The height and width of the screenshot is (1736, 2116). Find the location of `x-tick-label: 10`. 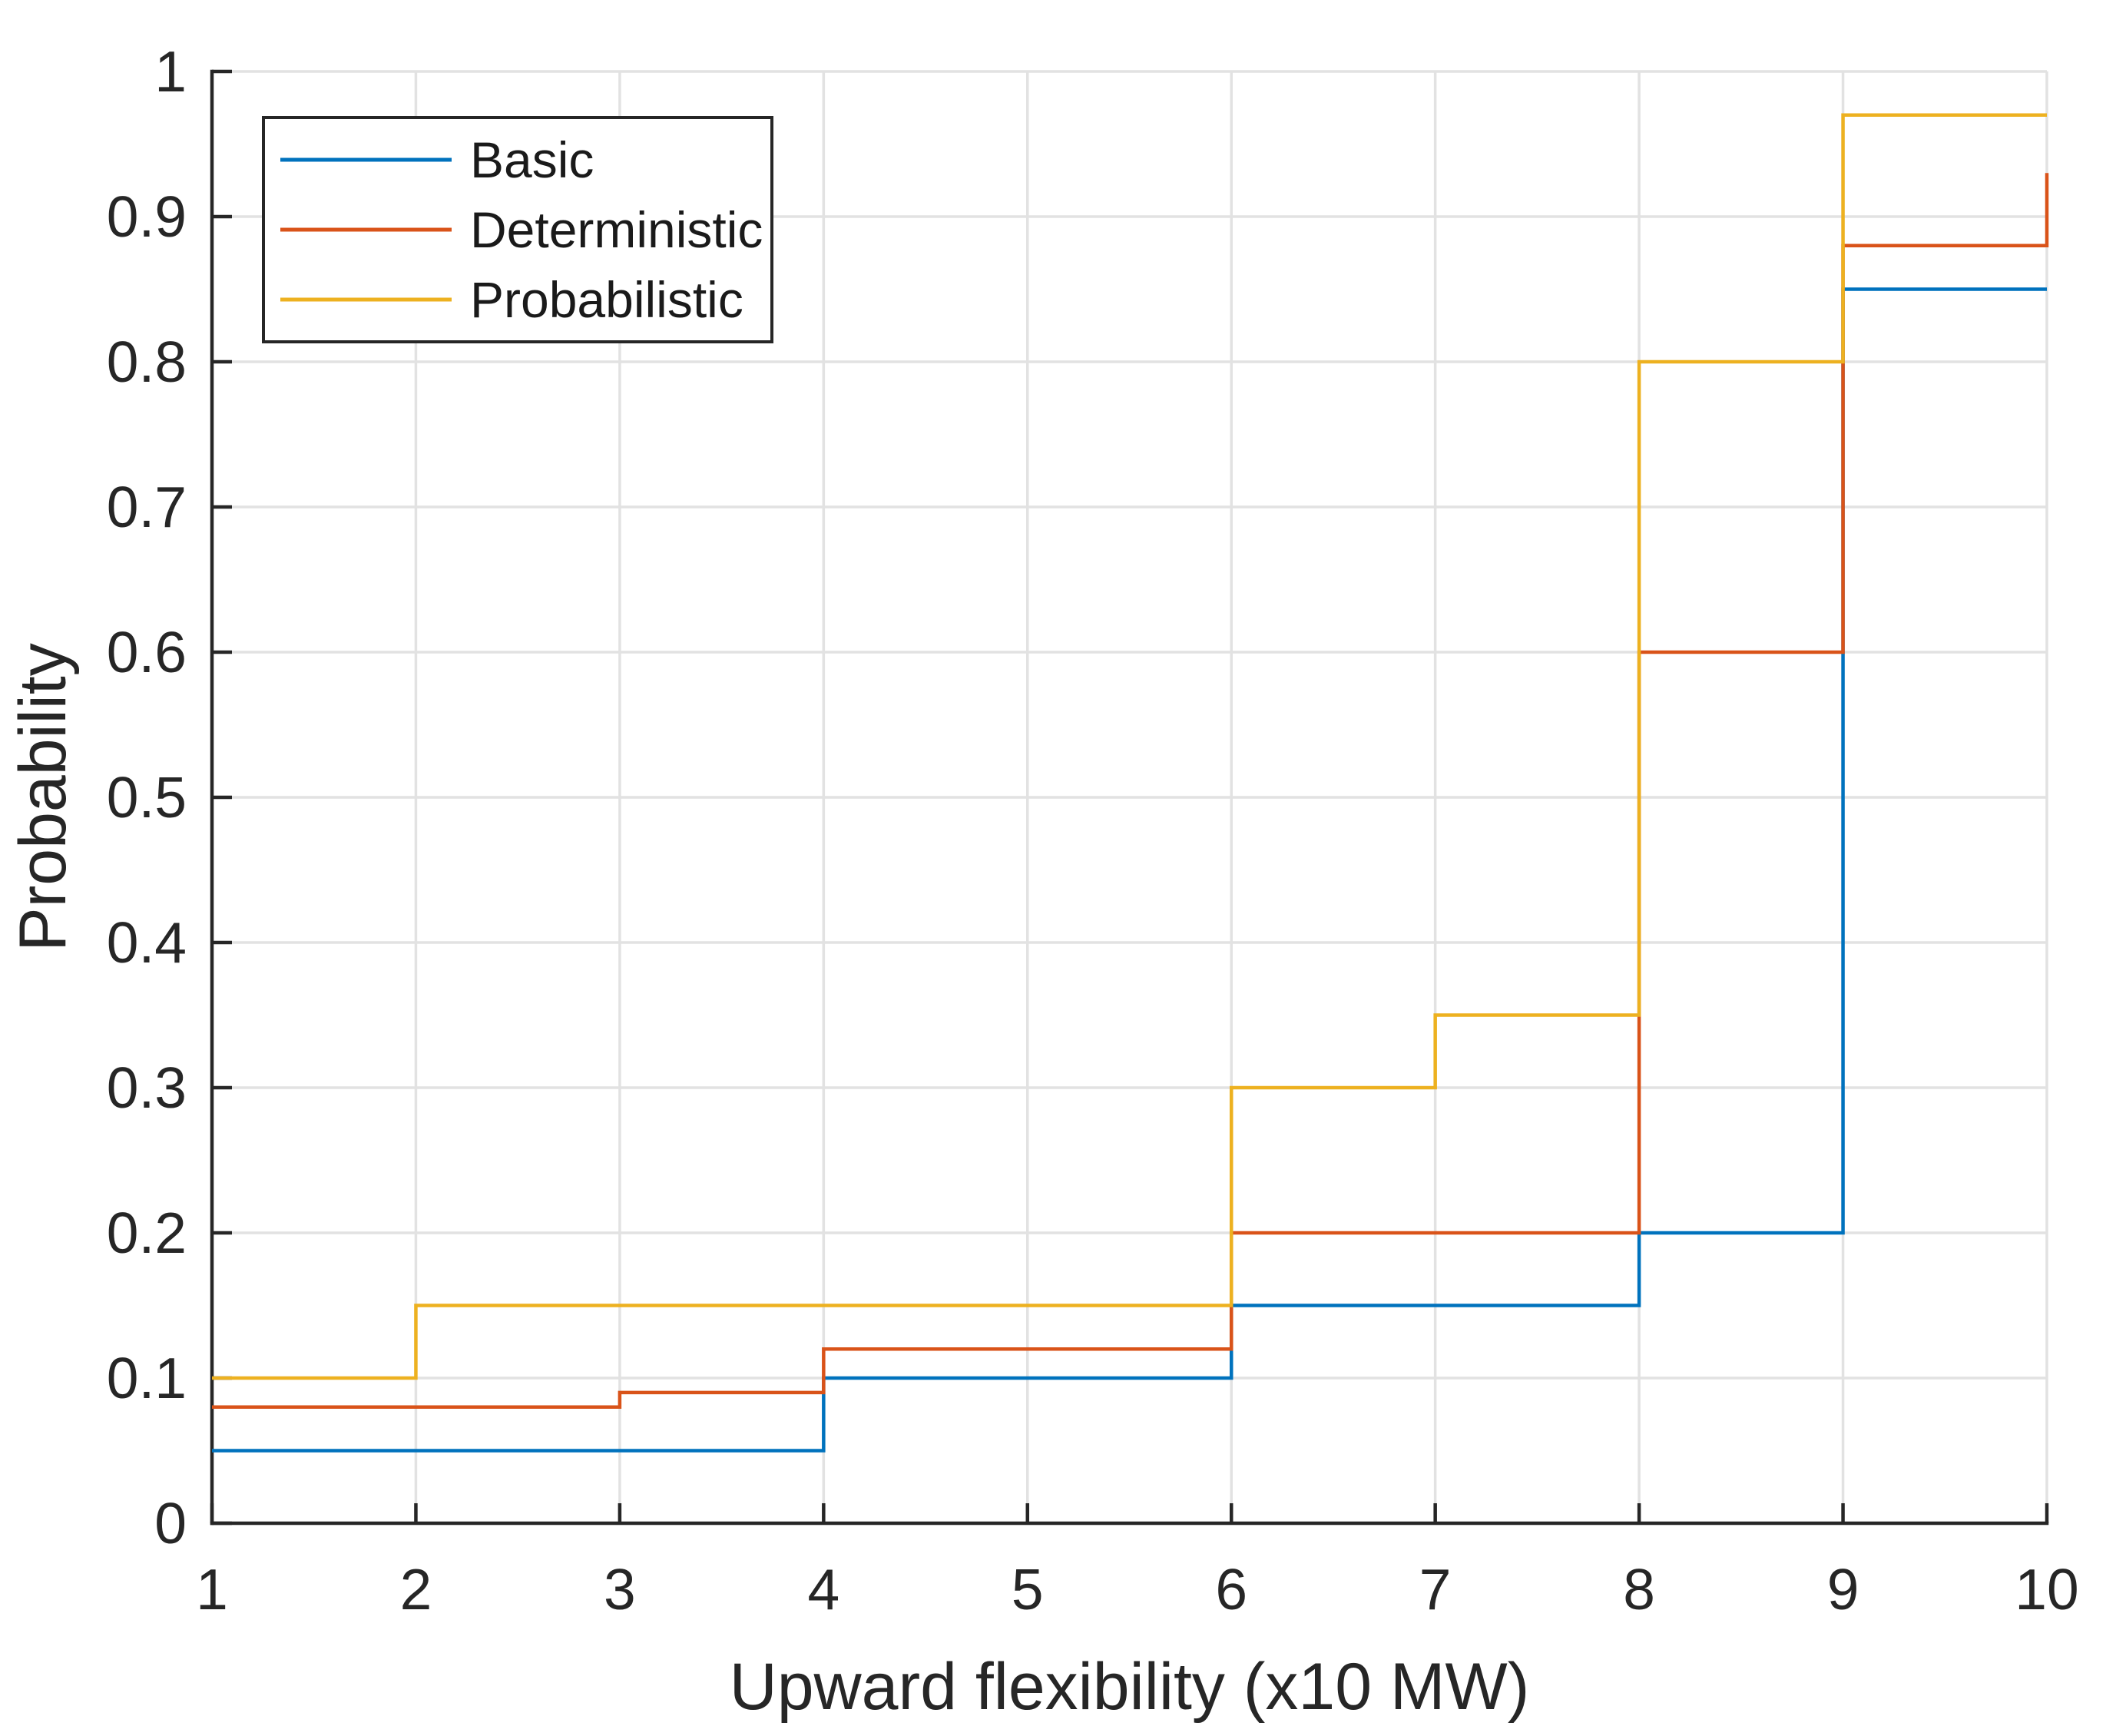

x-tick-label: 10 is located at coordinates (2046, 1590).